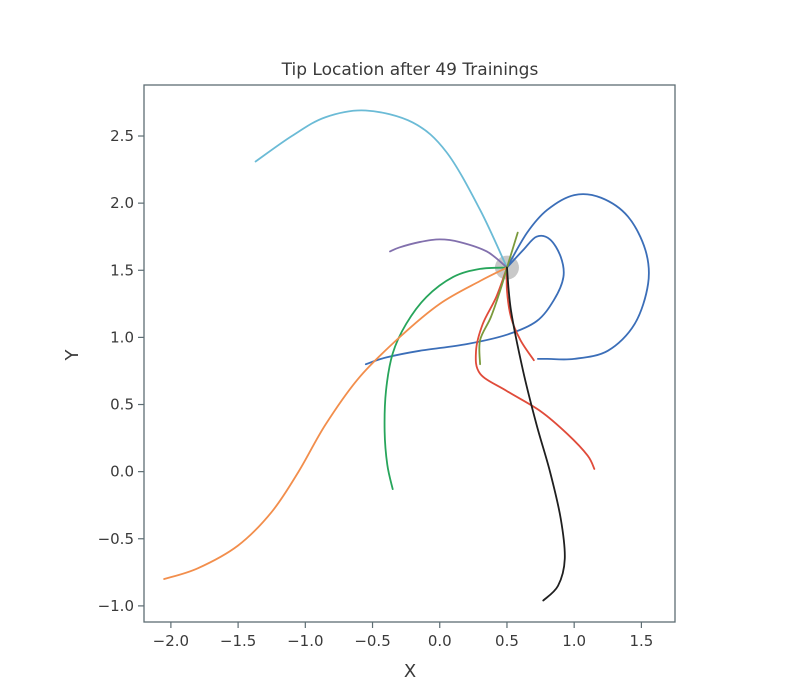  What do you see at coordinates (122, 472) in the screenshot?
I see `y-tick-label: 0.0` at bounding box center [122, 472].